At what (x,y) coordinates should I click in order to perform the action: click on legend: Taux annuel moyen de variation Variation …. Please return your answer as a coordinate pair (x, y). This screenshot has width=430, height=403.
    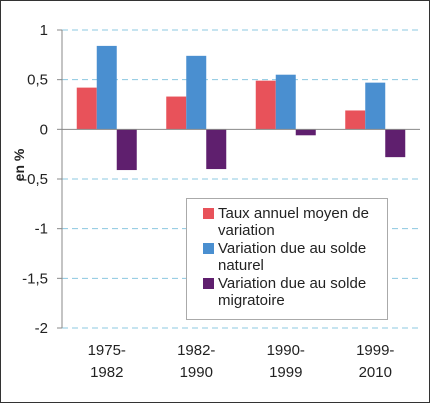
    Looking at the image, I should click on (287, 259).